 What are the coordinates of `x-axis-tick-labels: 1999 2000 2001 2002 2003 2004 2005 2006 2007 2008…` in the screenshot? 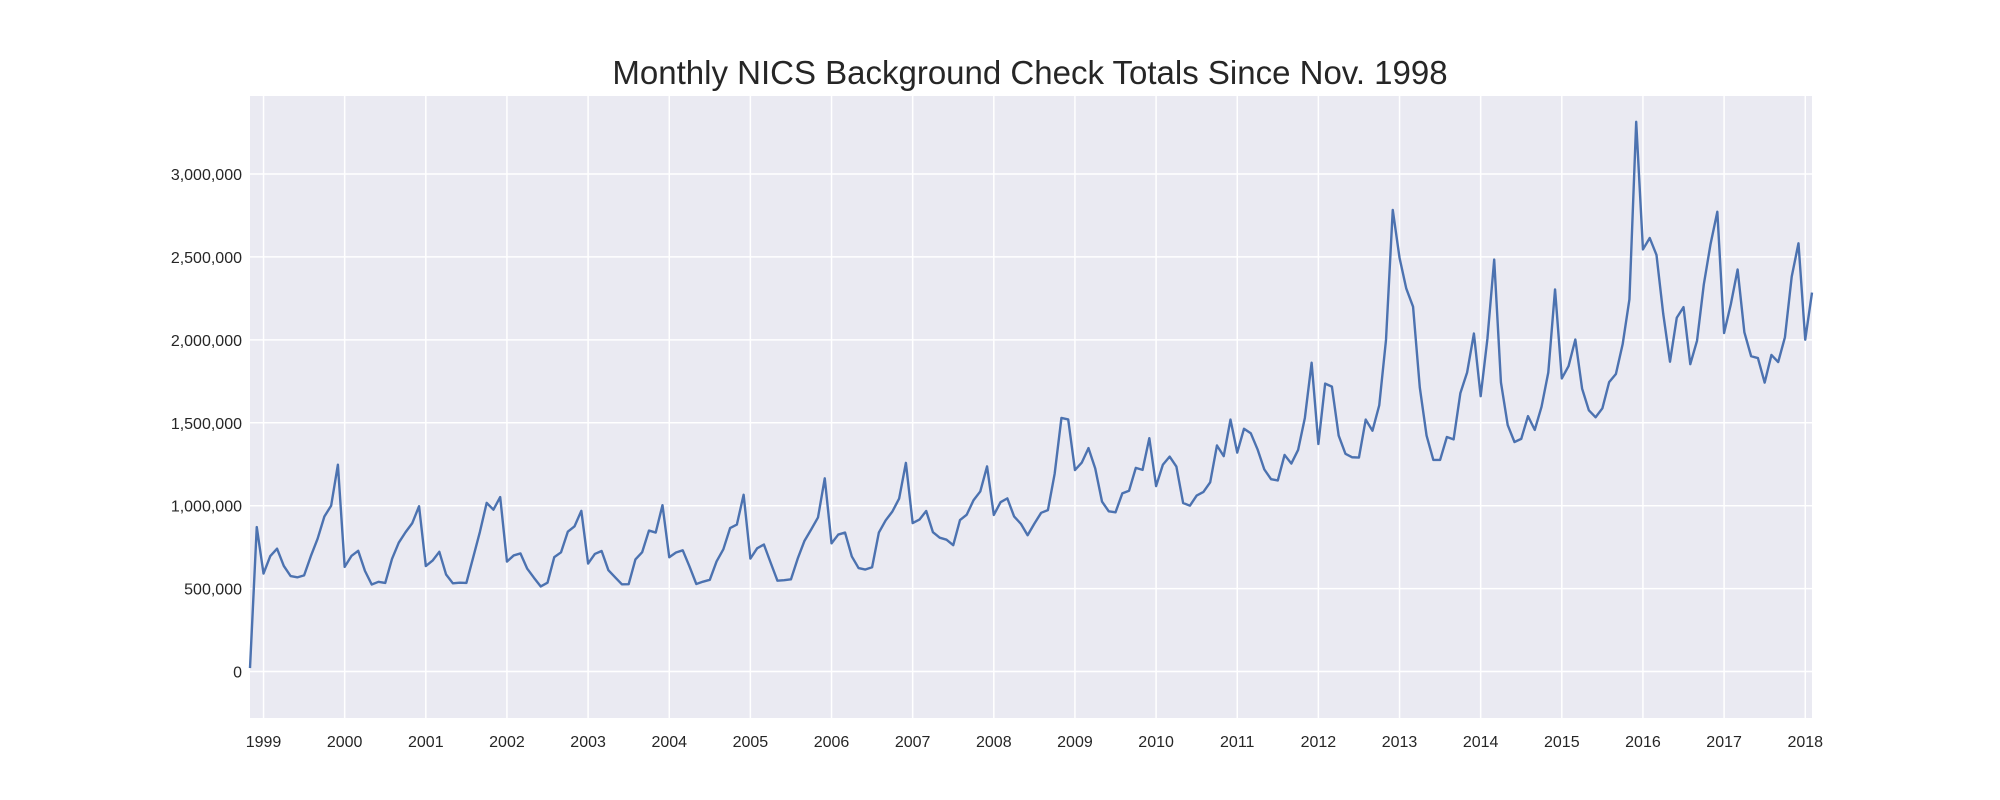 It's located at (1034, 742).